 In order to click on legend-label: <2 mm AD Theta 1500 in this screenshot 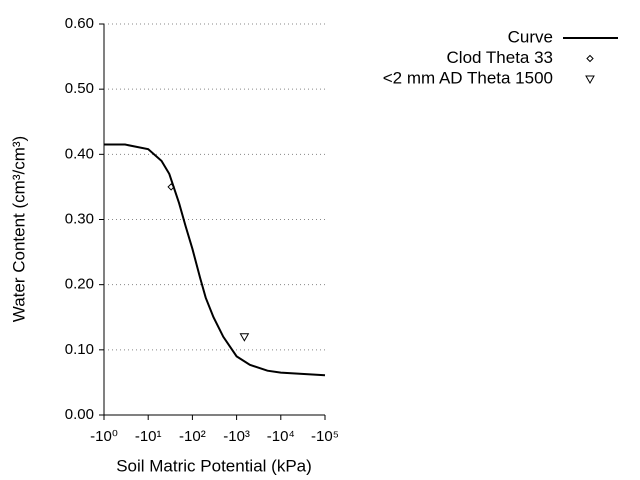, I will do `click(468, 77)`.